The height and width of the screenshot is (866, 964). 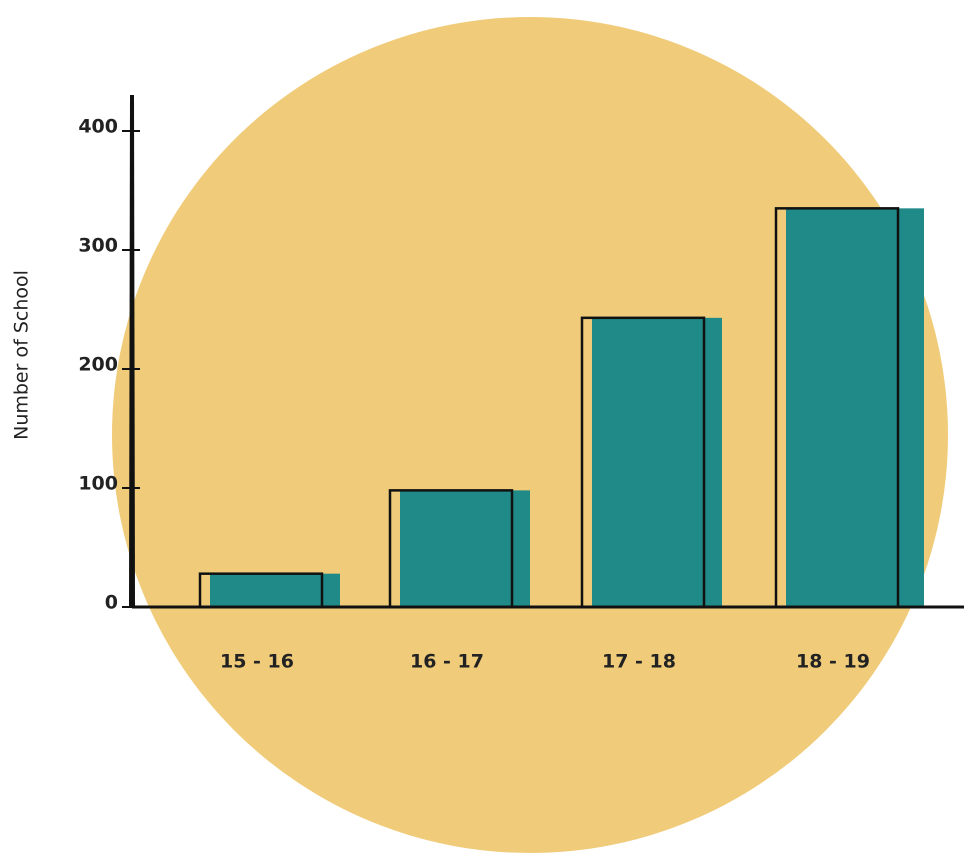 What do you see at coordinates (98, 365) in the screenshot?
I see `y-tick-label: 200` at bounding box center [98, 365].